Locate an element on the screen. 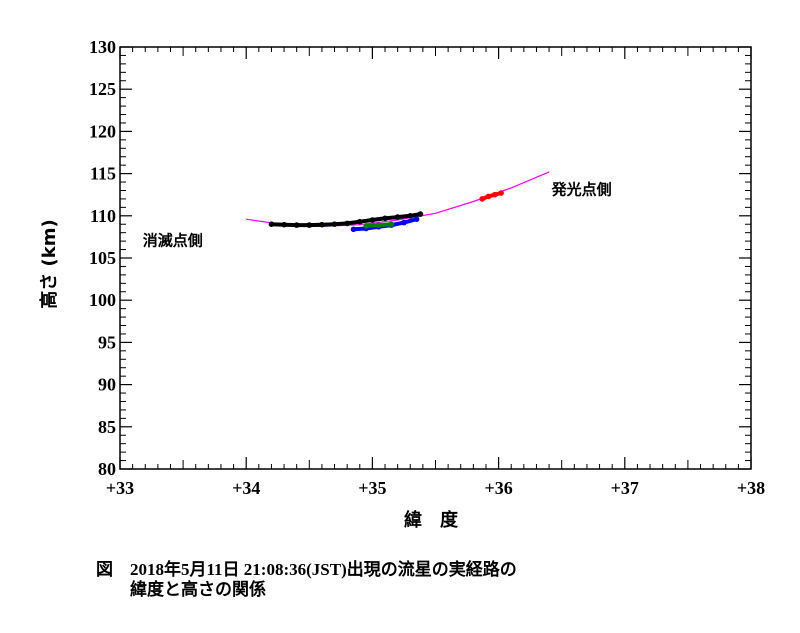 The width and height of the screenshot is (800, 633). y-tick-label: 125 is located at coordinates (102, 89).